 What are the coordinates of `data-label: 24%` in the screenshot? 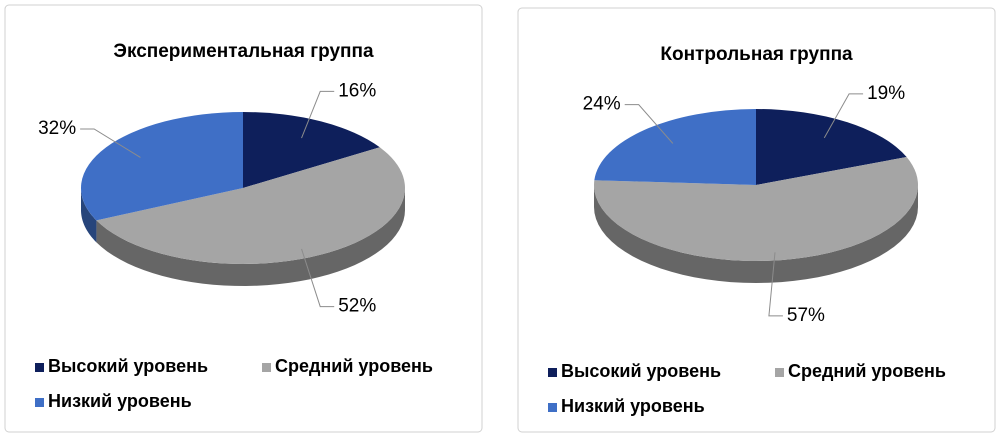 It's located at (602, 104).